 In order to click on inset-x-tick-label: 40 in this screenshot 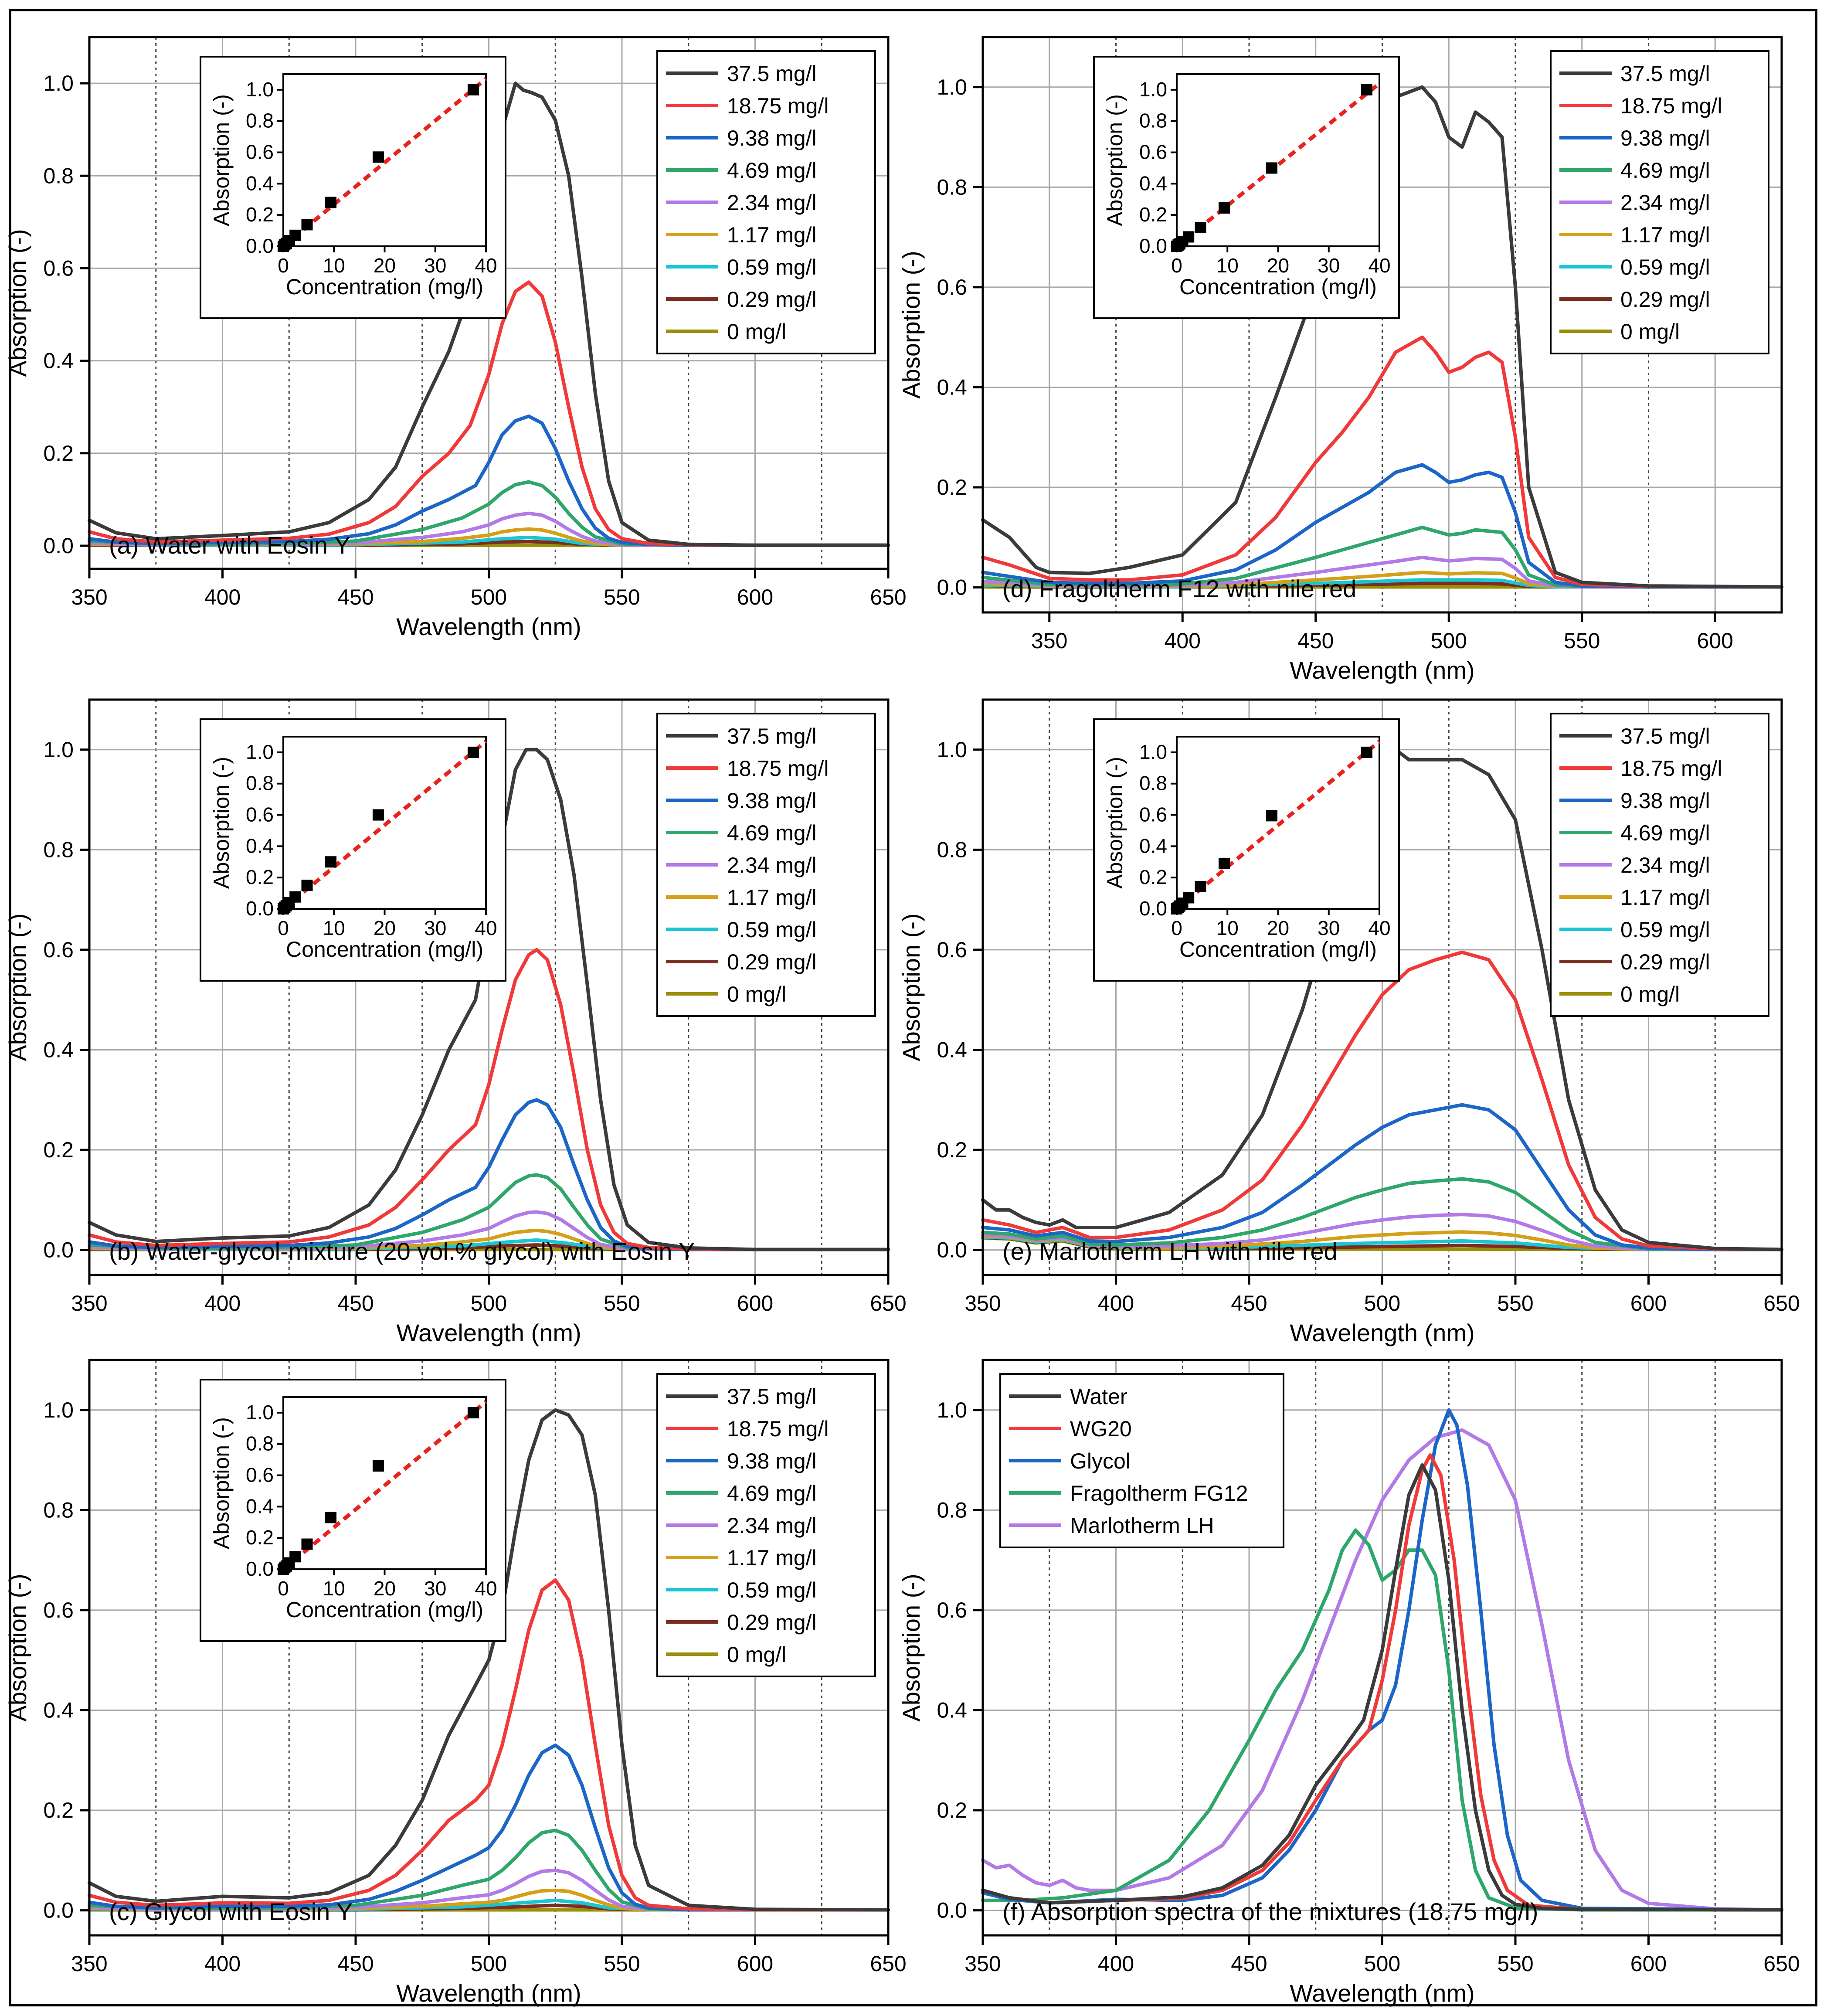, I will do `click(486, 928)`.